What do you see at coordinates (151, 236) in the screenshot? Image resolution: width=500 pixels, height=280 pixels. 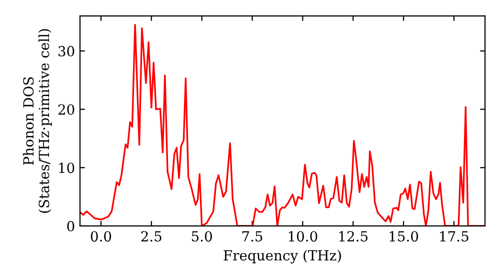 I see `x-tick-label: 2.5` at bounding box center [151, 236].